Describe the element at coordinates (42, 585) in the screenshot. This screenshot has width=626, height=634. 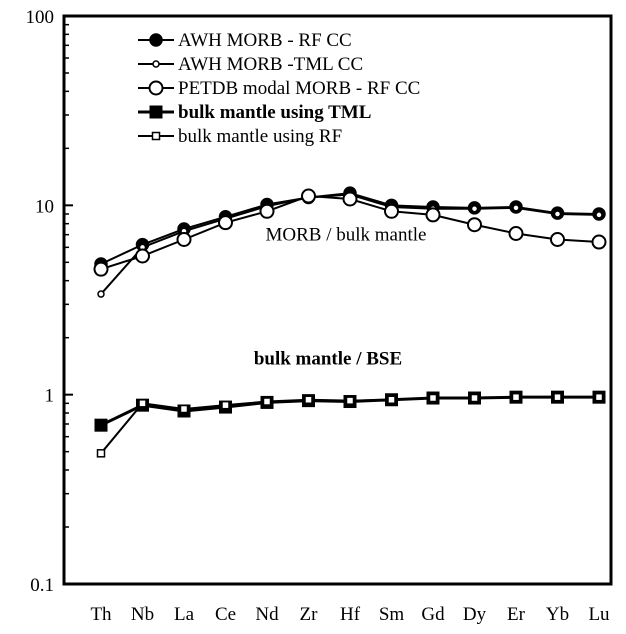
I see `y-tick-label: 0.1` at that location.